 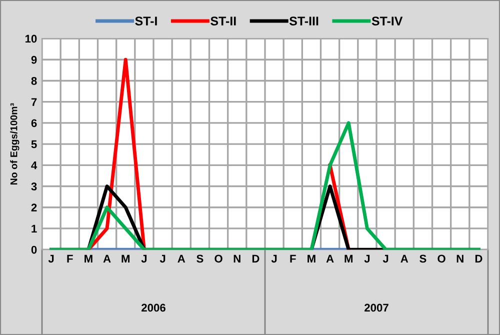 What do you see at coordinates (34, 60) in the screenshot?
I see `y-tick-label: 9` at bounding box center [34, 60].